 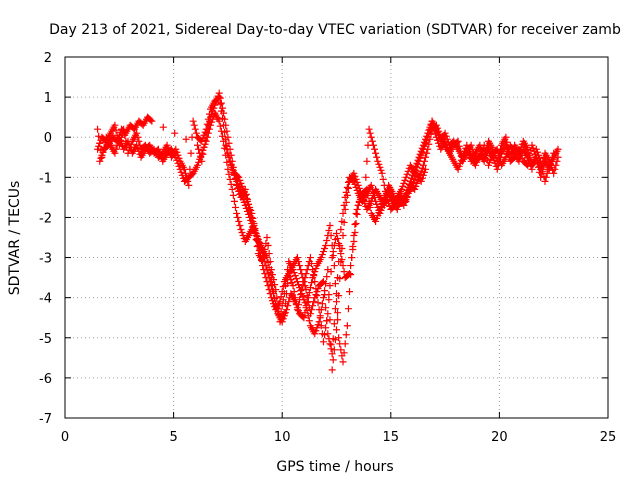 I want to click on x-tick-label: 15, so click(x=391, y=437).